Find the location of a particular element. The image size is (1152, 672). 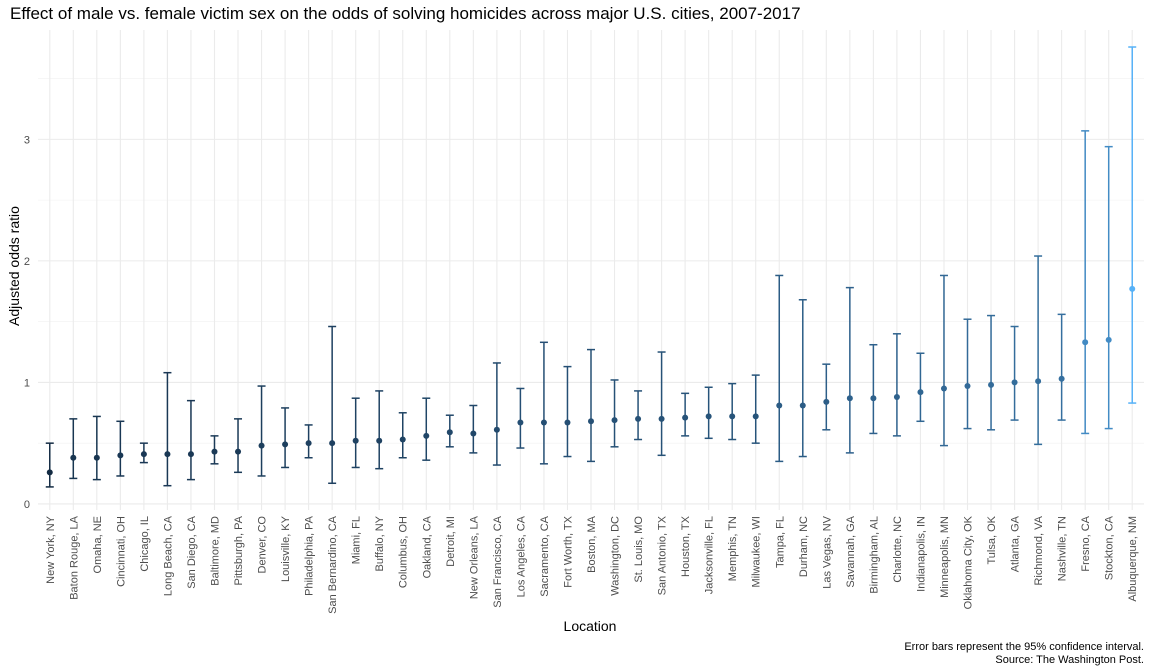

x-tick-label: Jacksonville, FL is located at coordinates (710, 555).